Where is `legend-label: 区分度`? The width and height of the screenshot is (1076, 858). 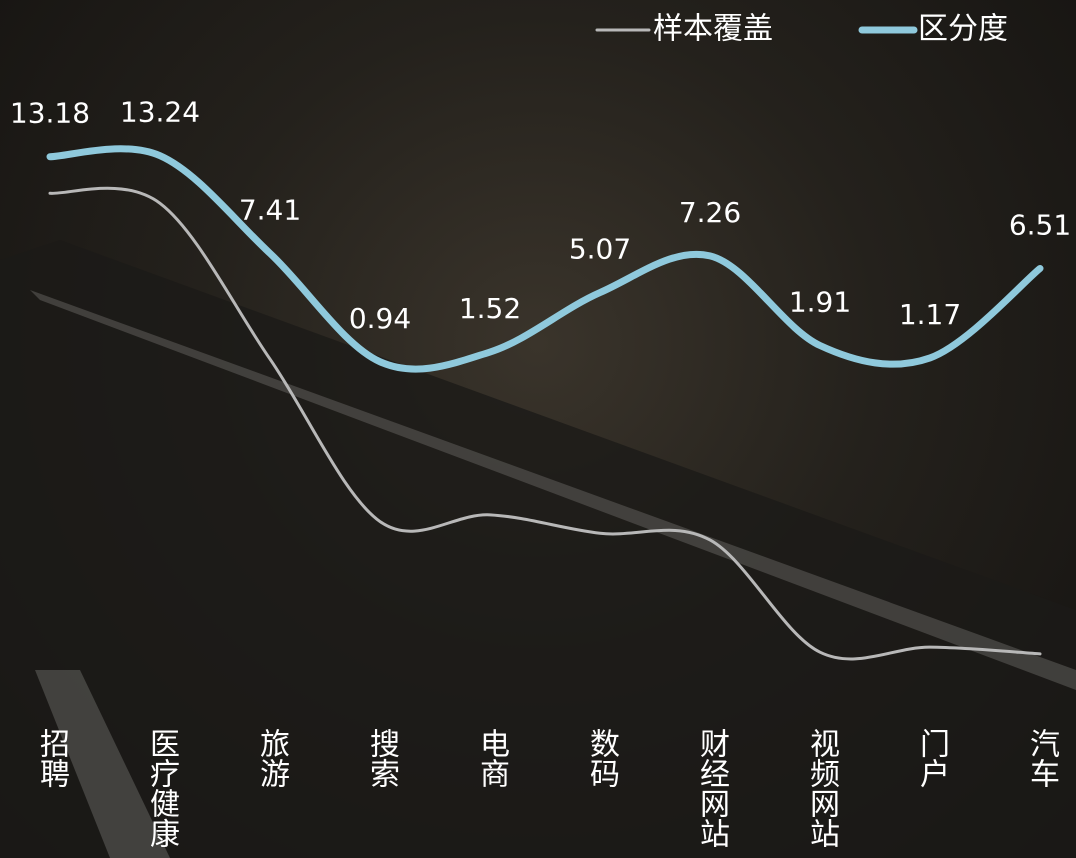
legend-label: 区分度 is located at coordinates (963, 29).